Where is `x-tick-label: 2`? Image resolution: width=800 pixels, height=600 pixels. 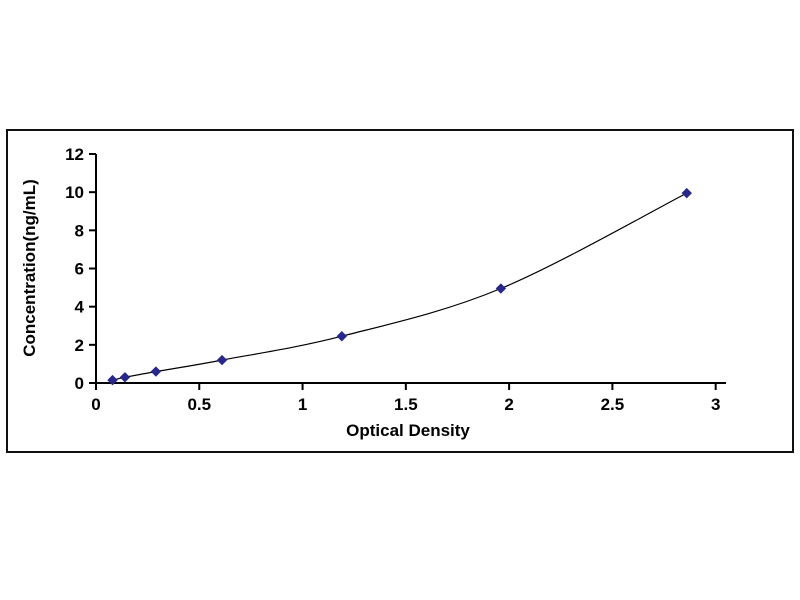
x-tick-label: 2 is located at coordinates (508, 404).